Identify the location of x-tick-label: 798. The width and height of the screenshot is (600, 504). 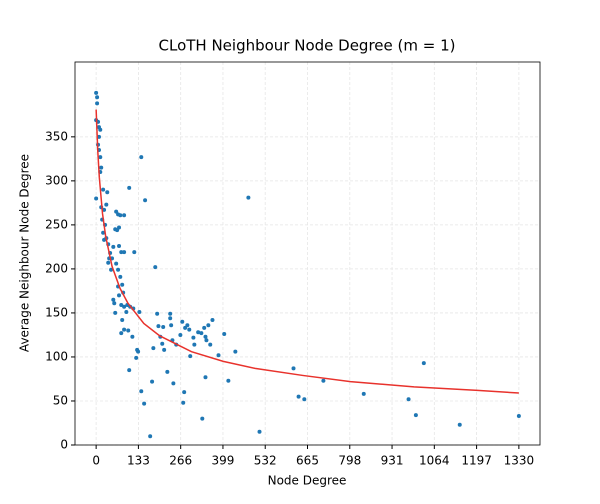
(349, 461).